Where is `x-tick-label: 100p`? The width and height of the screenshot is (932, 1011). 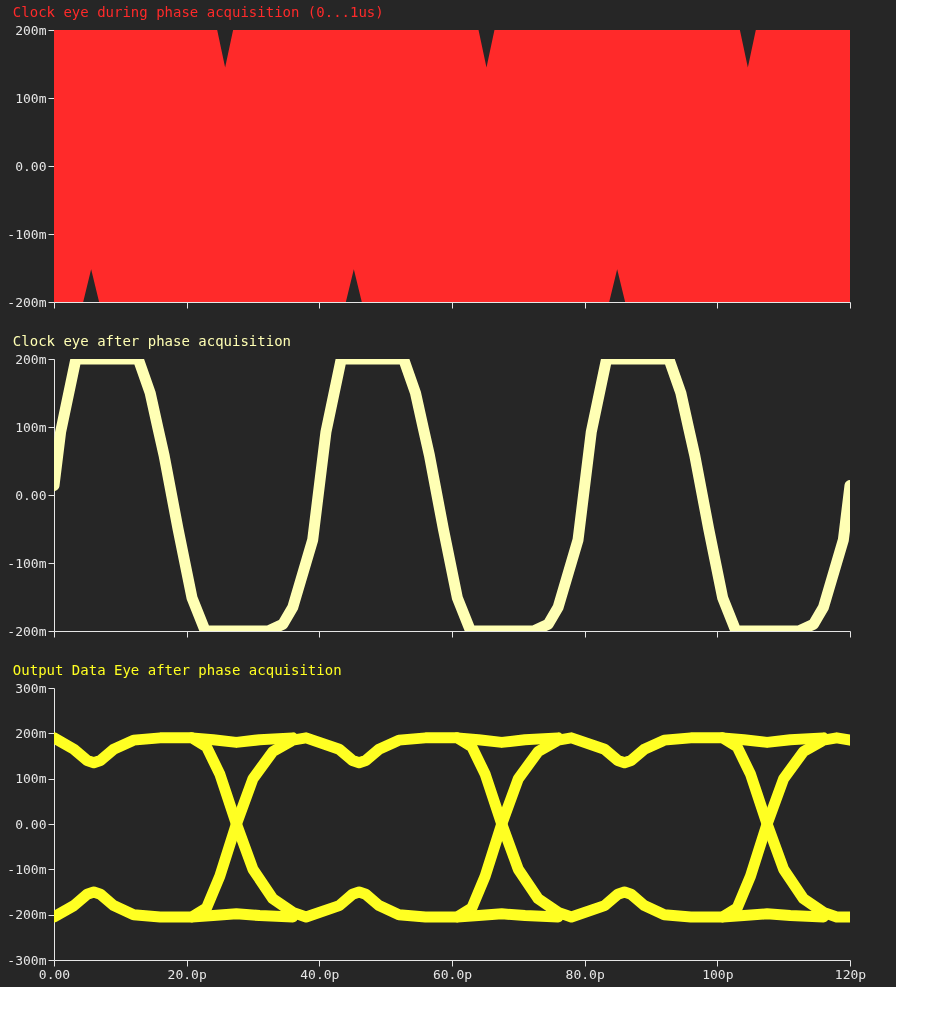
x-tick-label: 100p is located at coordinates (718, 974).